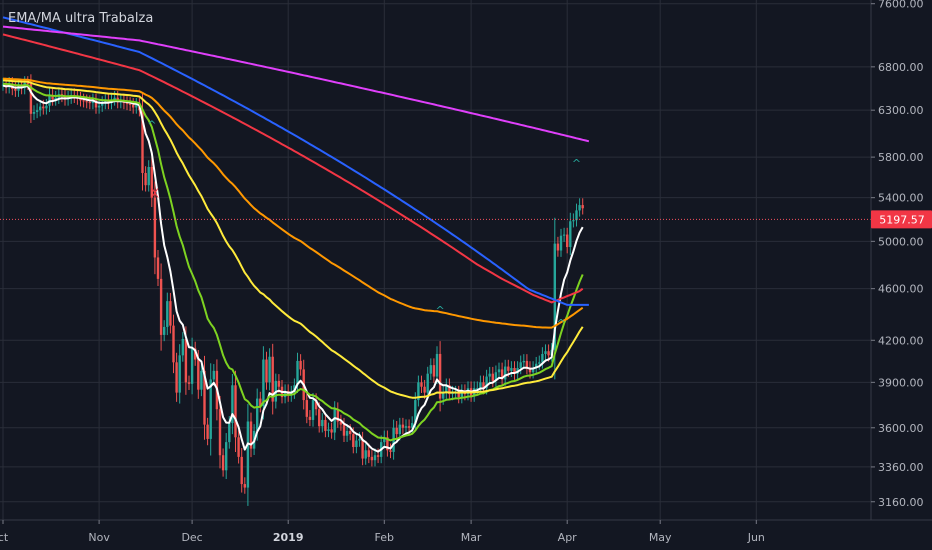 This screenshot has height=550, width=932. What do you see at coordinates (288, 537) in the screenshot?
I see `time-tick-label: 2019` at bounding box center [288, 537].